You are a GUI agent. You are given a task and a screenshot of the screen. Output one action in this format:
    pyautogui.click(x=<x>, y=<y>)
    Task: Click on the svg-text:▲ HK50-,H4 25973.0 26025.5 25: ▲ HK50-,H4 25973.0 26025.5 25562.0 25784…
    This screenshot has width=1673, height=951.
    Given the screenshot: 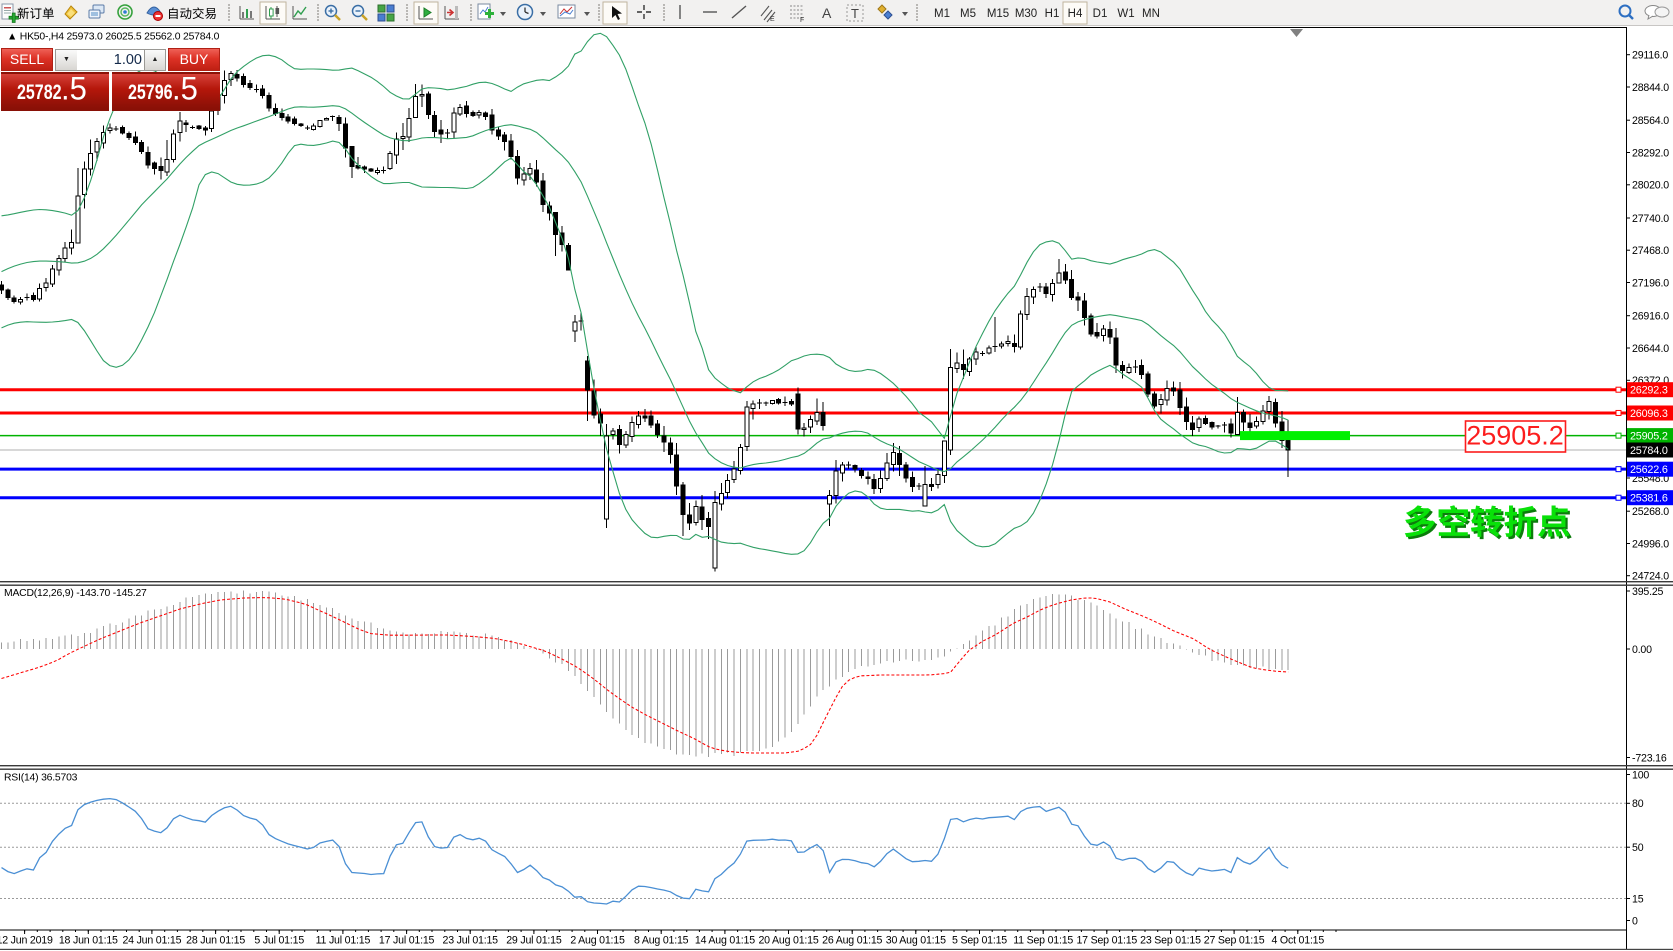 What is the action you would take?
    pyautogui.click(x=113, y=37)
    